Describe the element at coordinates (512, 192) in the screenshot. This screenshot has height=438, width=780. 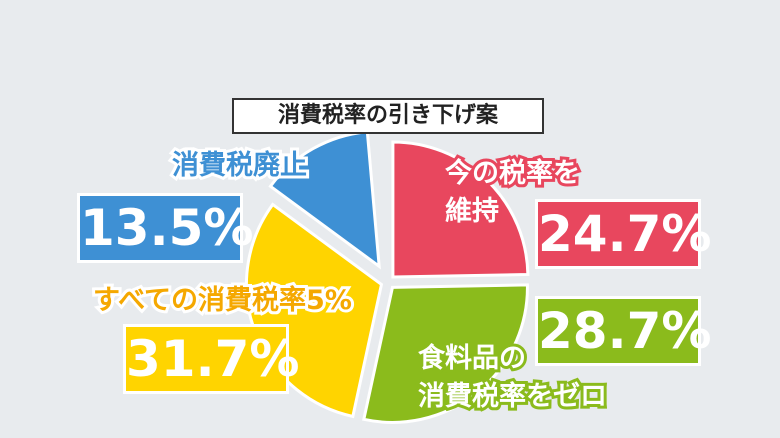
I see `category-label: 今の税率を 維持` at that location.